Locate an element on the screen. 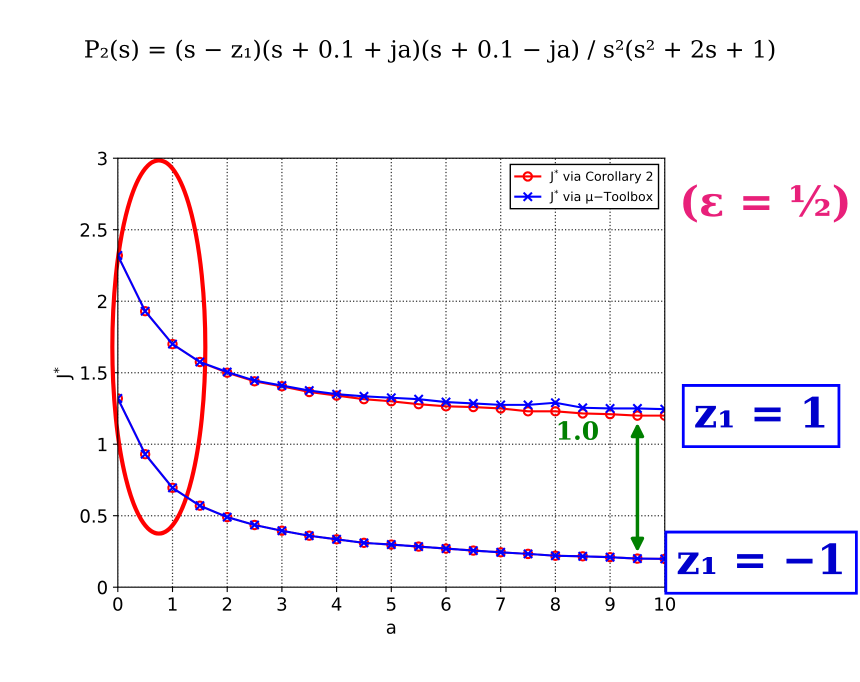 The image size is (860, 682). y-tick-label: 3 is located at coordinates (102, 159).